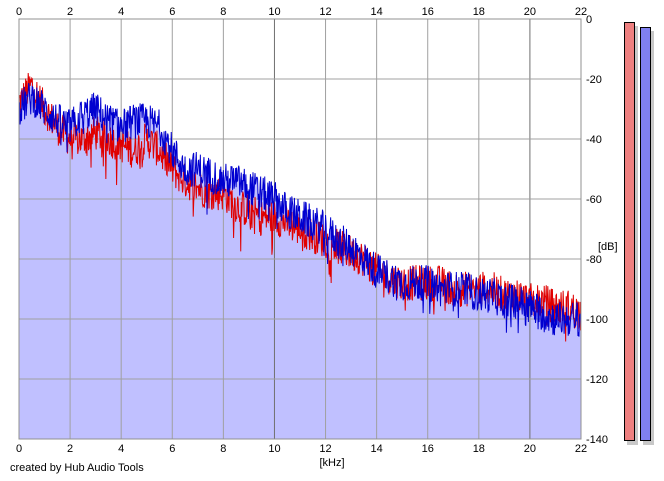 Image resolution: width=664 pixels, height=481 pixels. Describe the element at coordinates (594, 80) in the screenshot. I see `y-tick-label: -20` at that location.